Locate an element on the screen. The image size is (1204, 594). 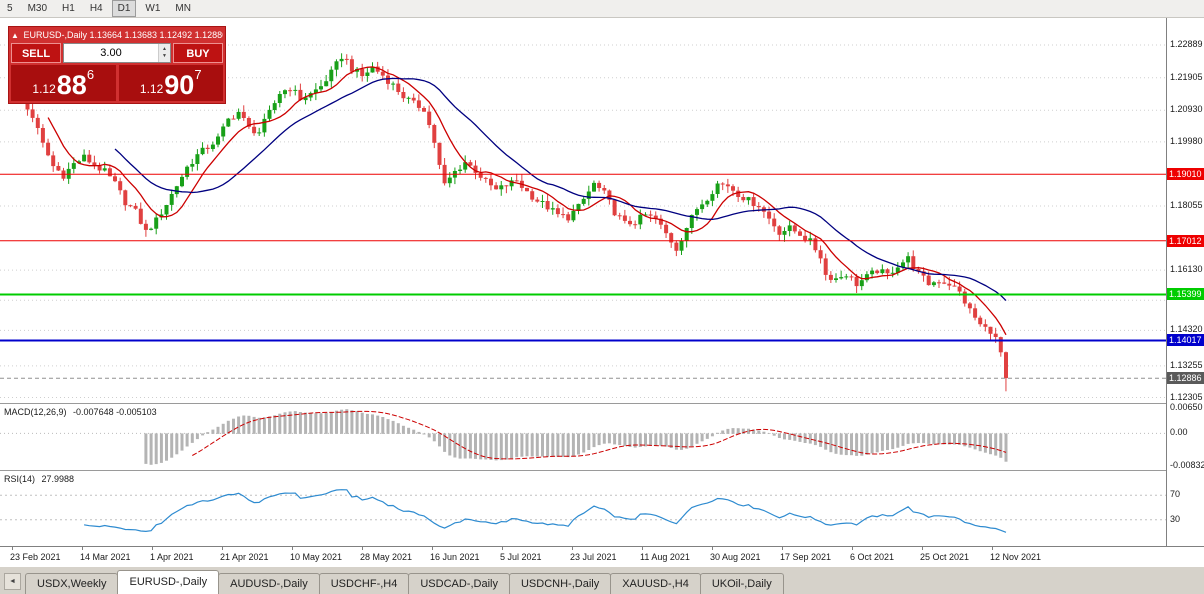
buy-button: BUY is located at coordinates (198, 53).